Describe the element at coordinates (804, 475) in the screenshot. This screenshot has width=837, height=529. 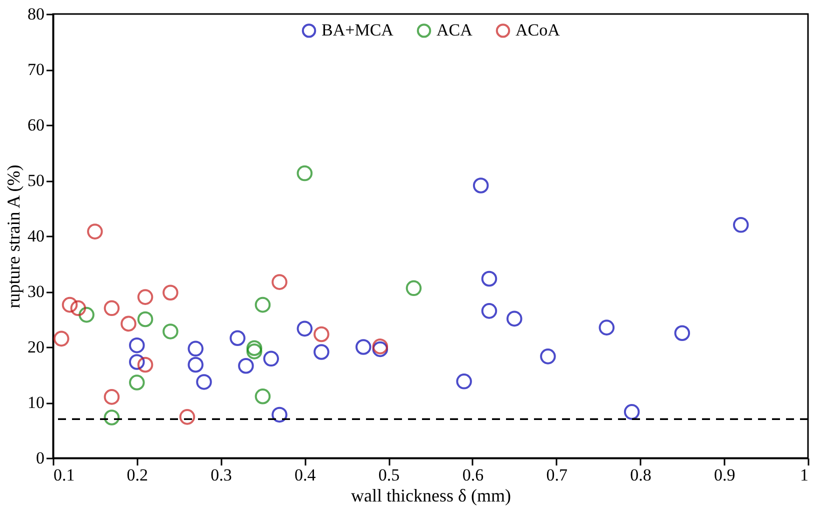
I see `x-tick-label: 1` at that location.